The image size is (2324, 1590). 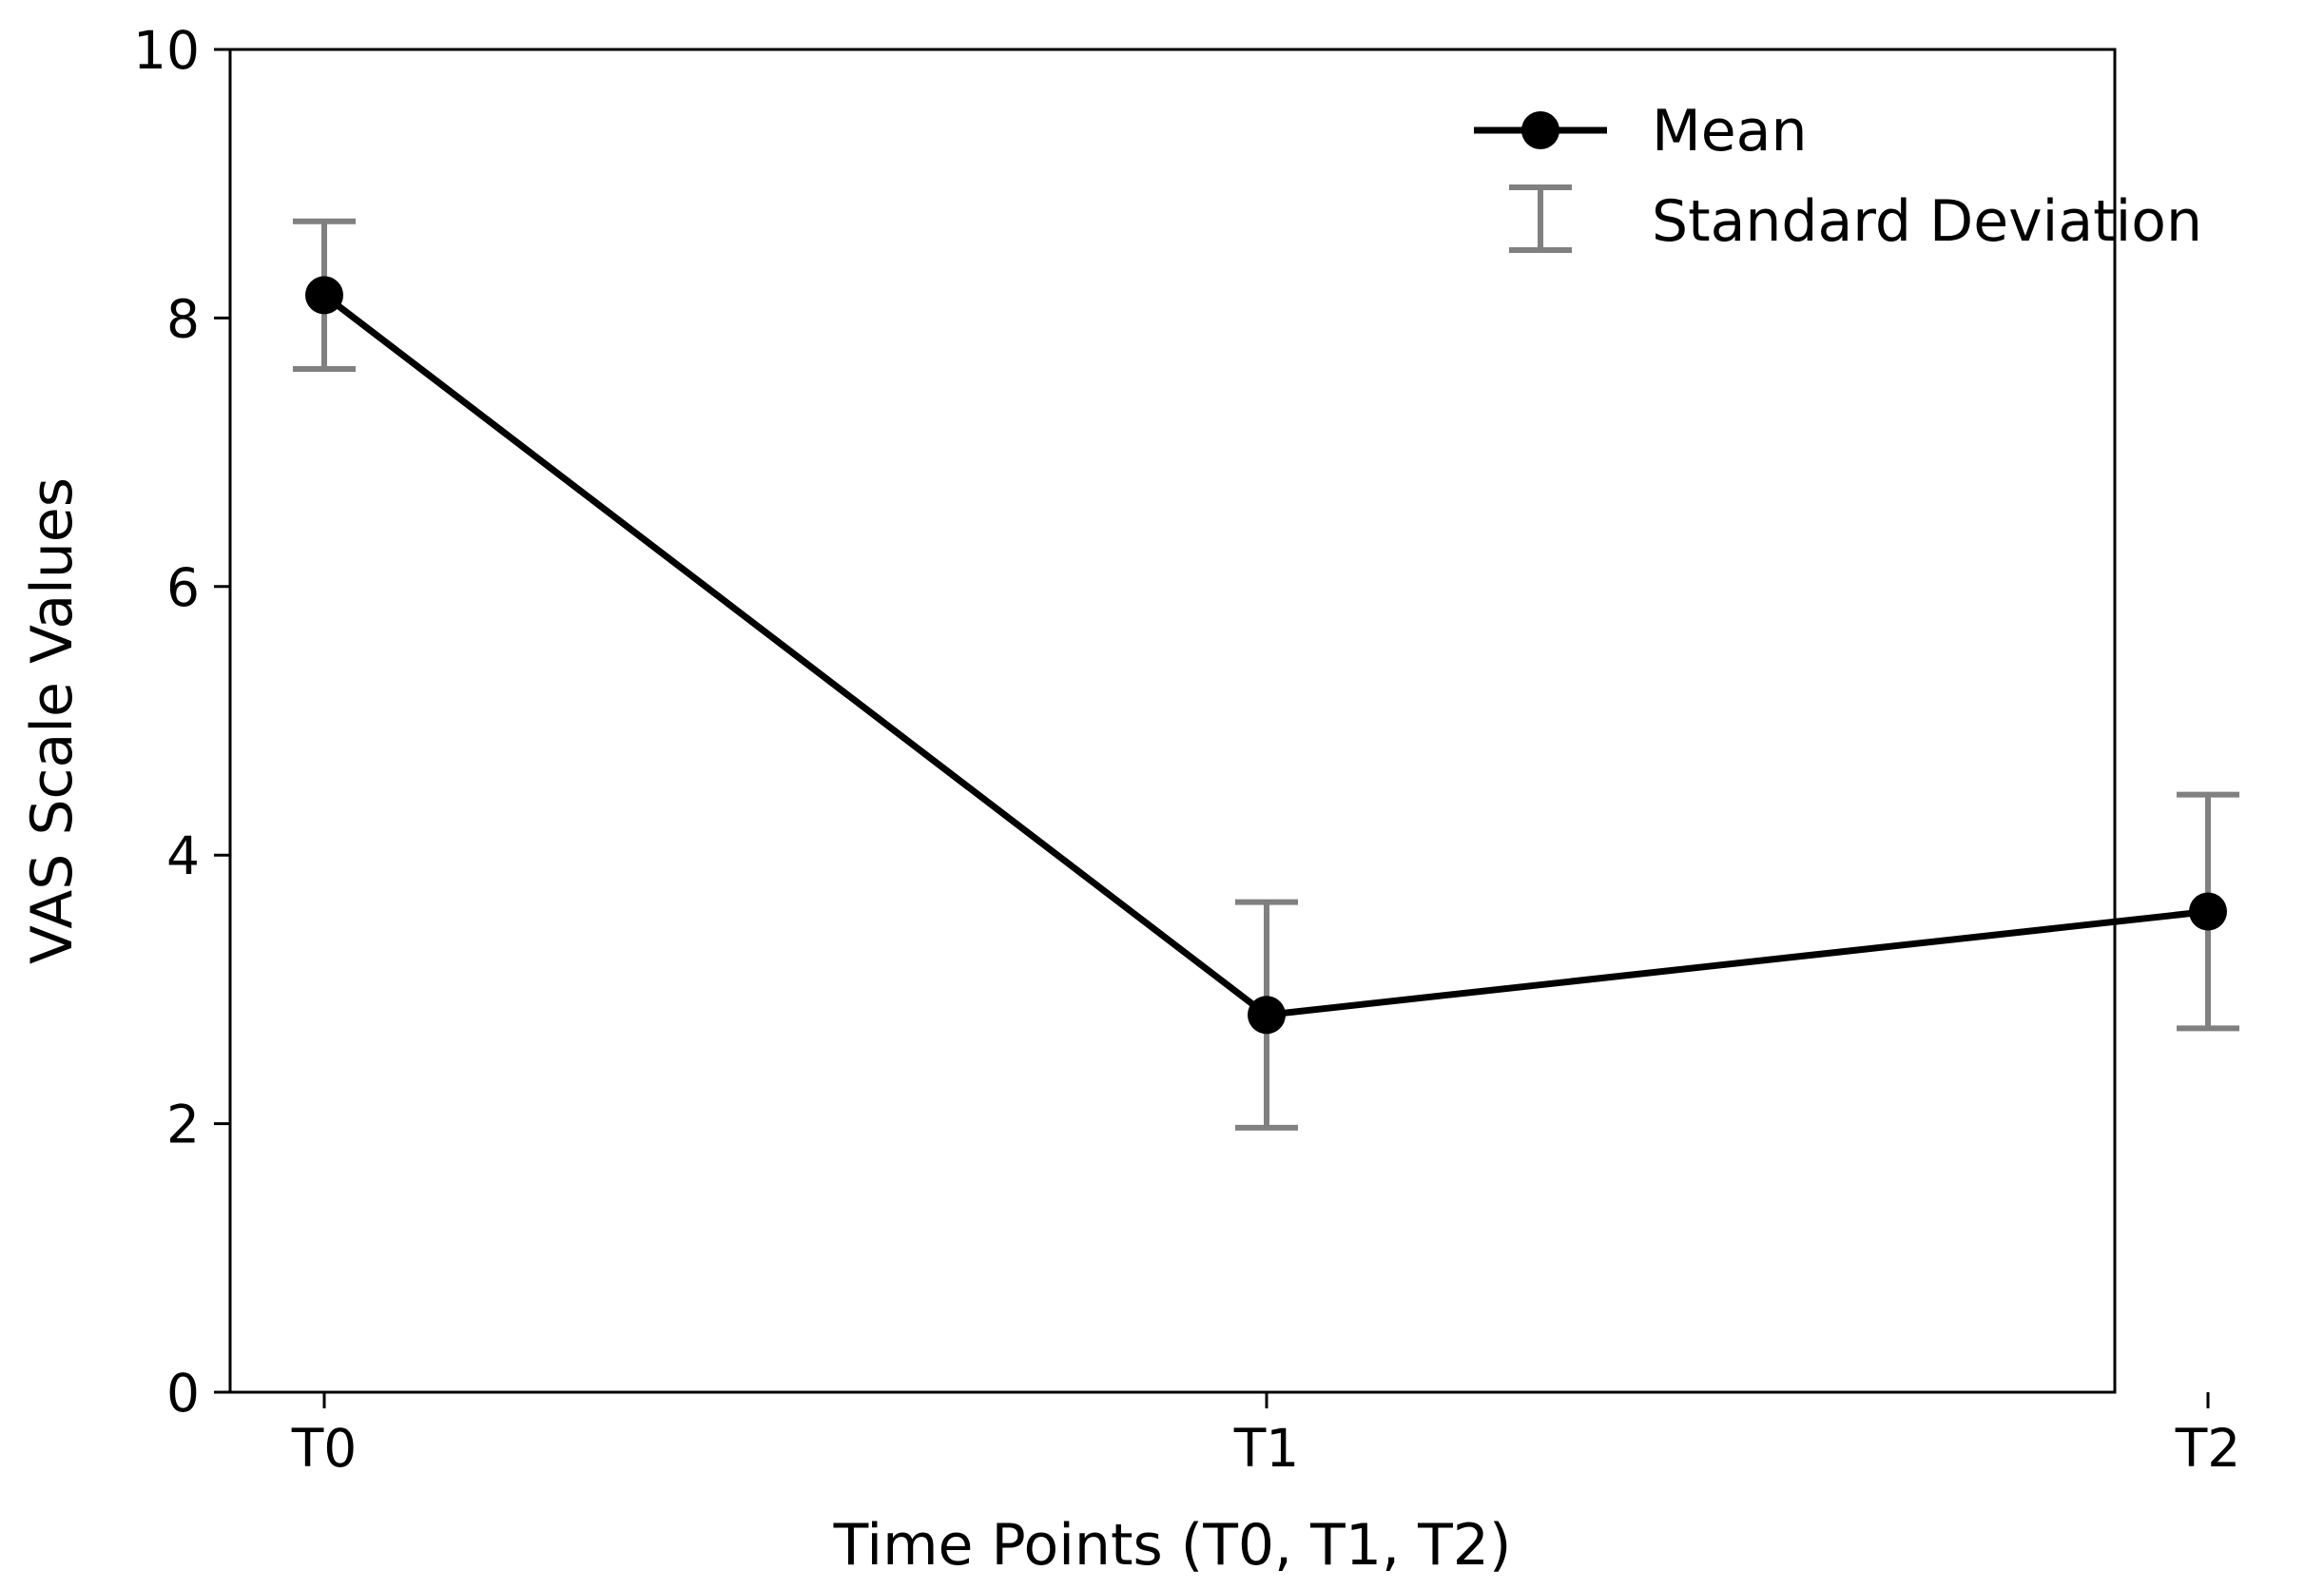 I want to click on mean-point-T1, so click(x=1267, y=1015).